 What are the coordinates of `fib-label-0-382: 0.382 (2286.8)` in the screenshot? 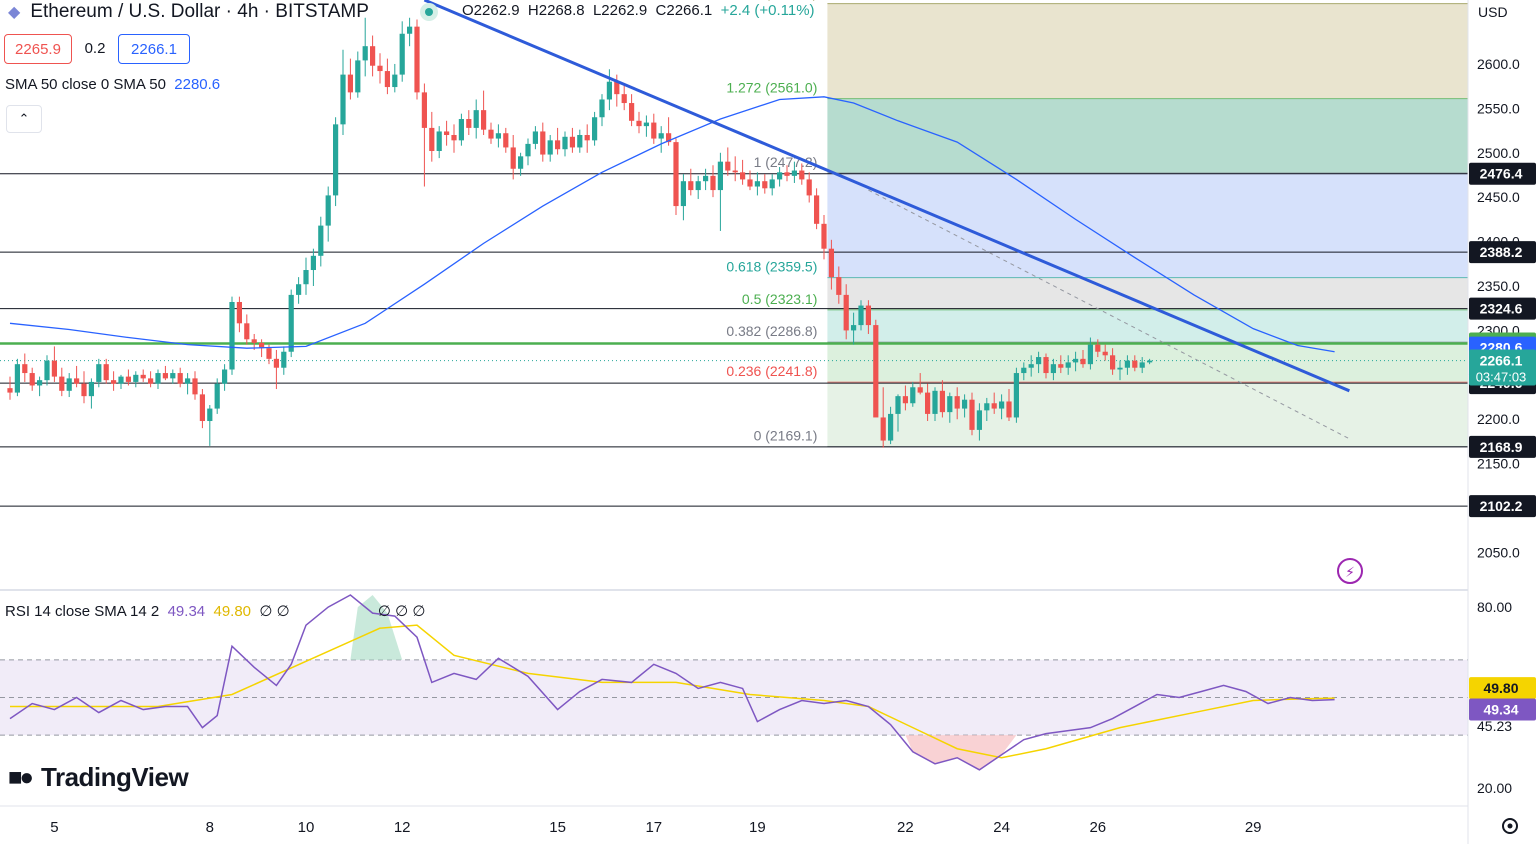 It's located at (771, 331).